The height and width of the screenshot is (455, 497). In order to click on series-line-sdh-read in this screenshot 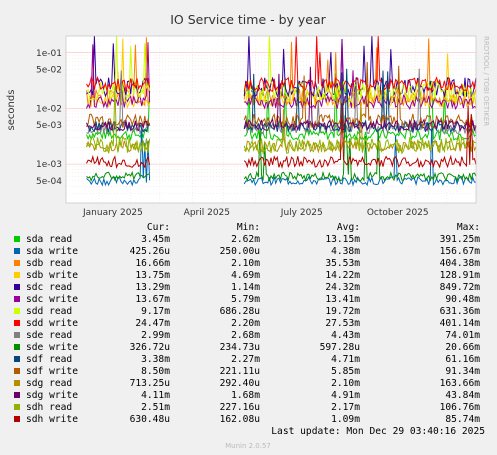, I will do `click(281, 120)`.